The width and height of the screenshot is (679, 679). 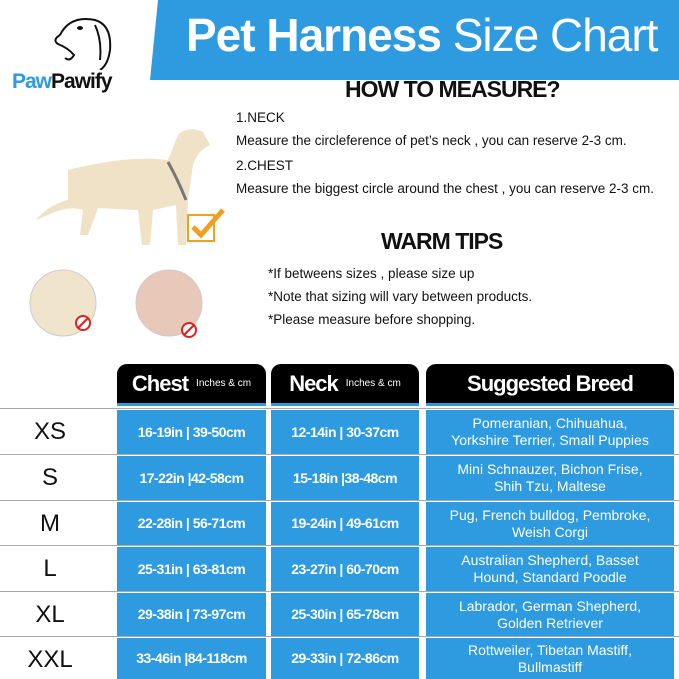 I want to click on breed-header: Suggested Breed, so click(x=550, y=385).